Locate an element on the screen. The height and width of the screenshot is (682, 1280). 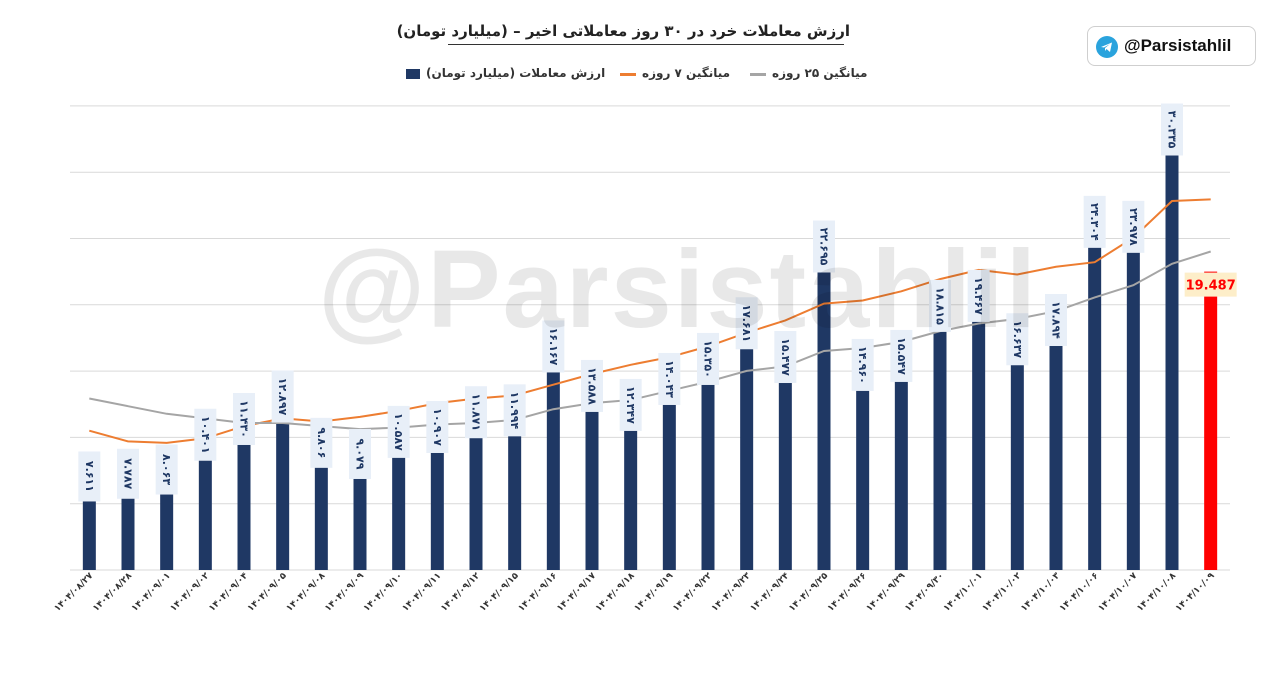
x-tick-label: ۱۴۰۴/۰۸/۲۷ is located at coordinates (74, 592).